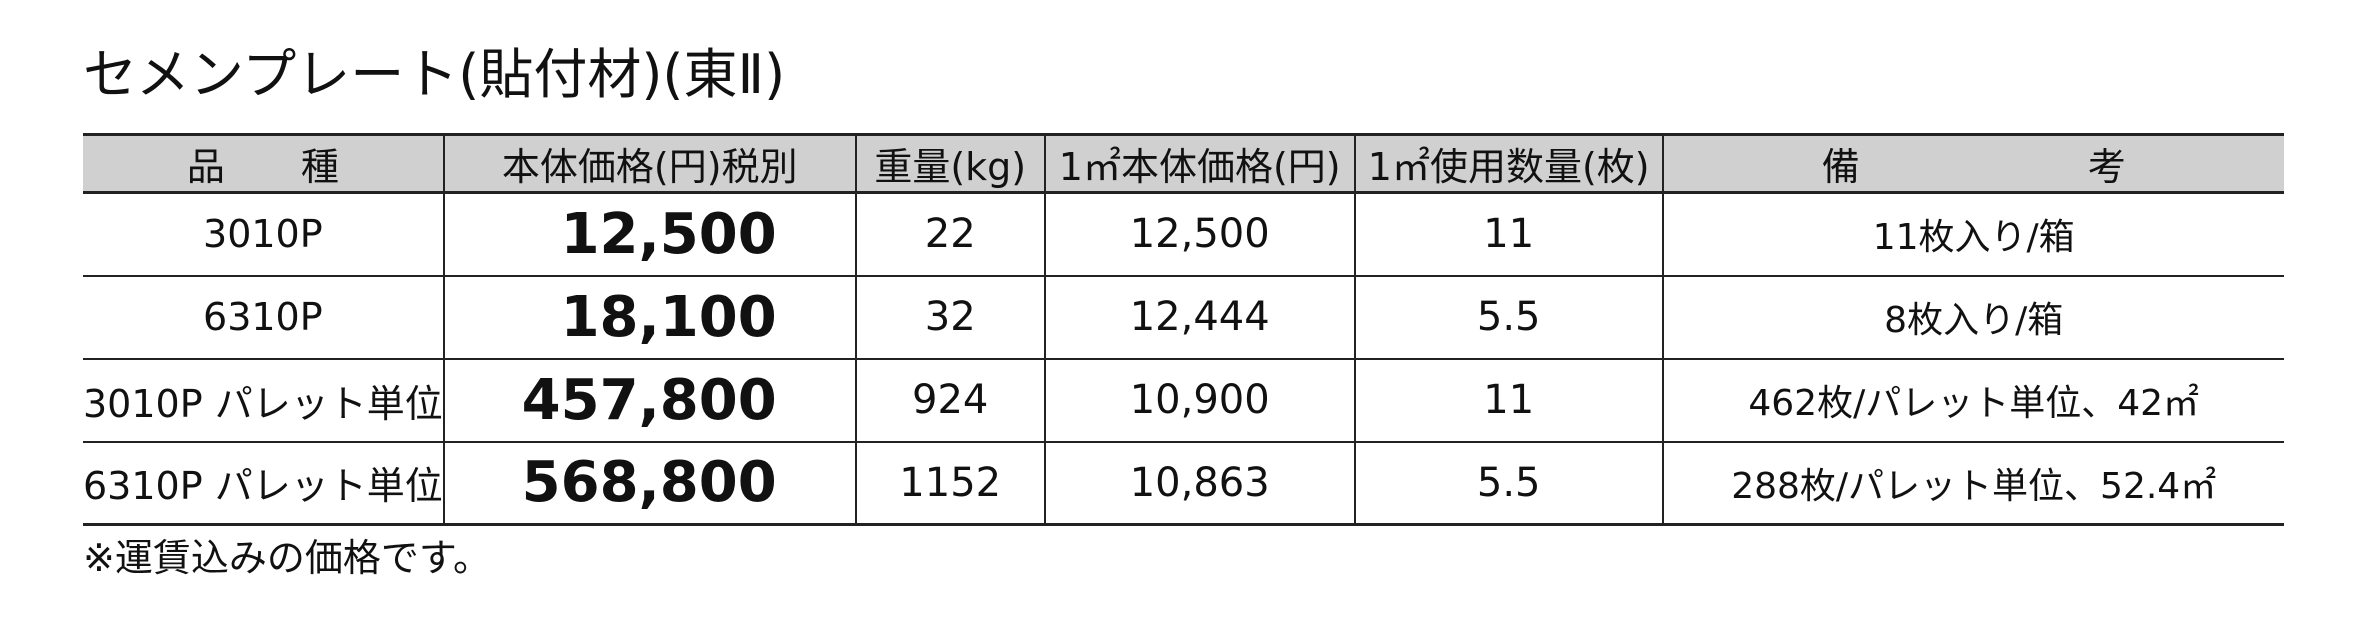  I want to click on table-cell: 12,444, so click(1199, 317).